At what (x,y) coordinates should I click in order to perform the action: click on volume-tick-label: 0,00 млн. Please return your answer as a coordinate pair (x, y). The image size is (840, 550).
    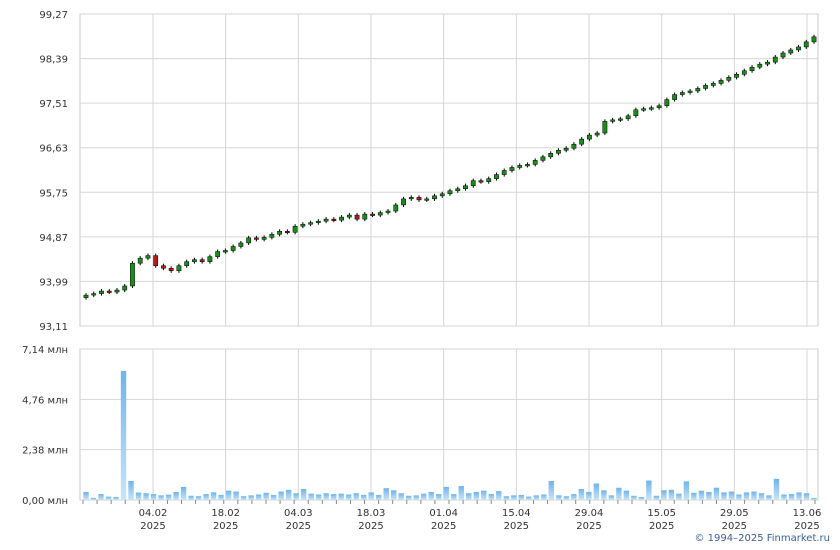
    Looking at the image, I should click on (45, 501).